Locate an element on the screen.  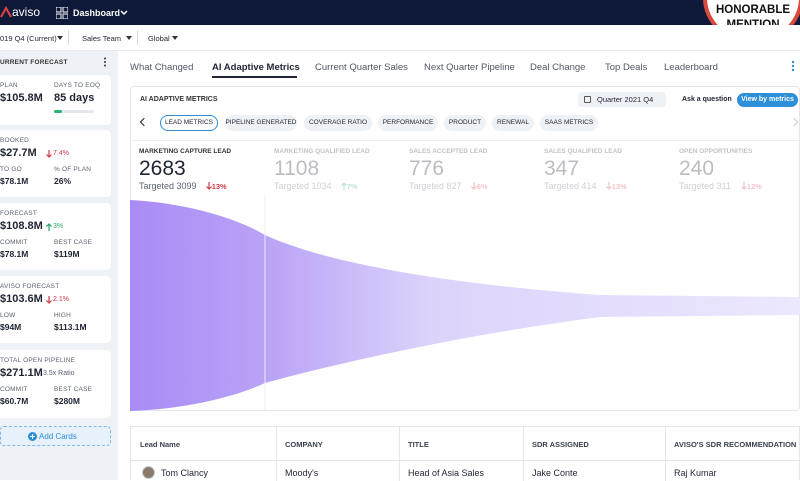
cell: Moody's is located at coordinates (302, 473).